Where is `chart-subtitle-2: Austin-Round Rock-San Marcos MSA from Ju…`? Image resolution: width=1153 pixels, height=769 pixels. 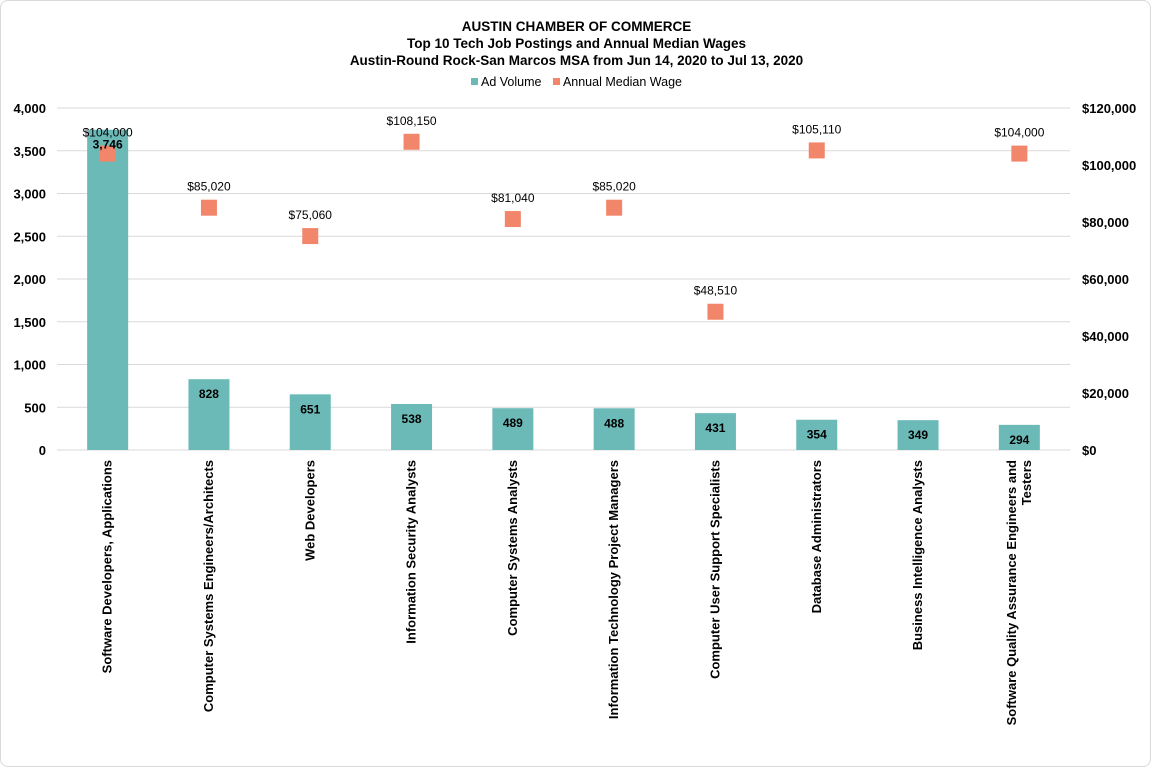
chart-subtitle-2: Austin-Round Rock-San Marcos MSA from Ju… is located at coordinates (576, 60).